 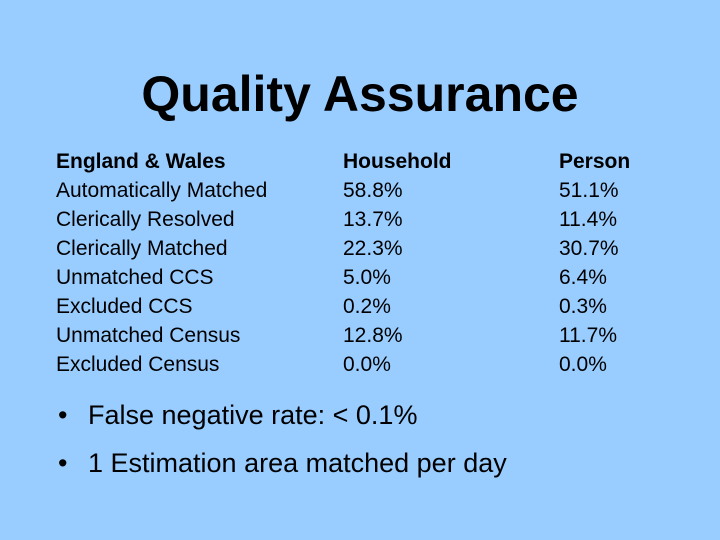 What do you see at coordinates (373, 248) in the screenshot?
I see `table-cell: 22.3%` at bounding box center [373, 248].